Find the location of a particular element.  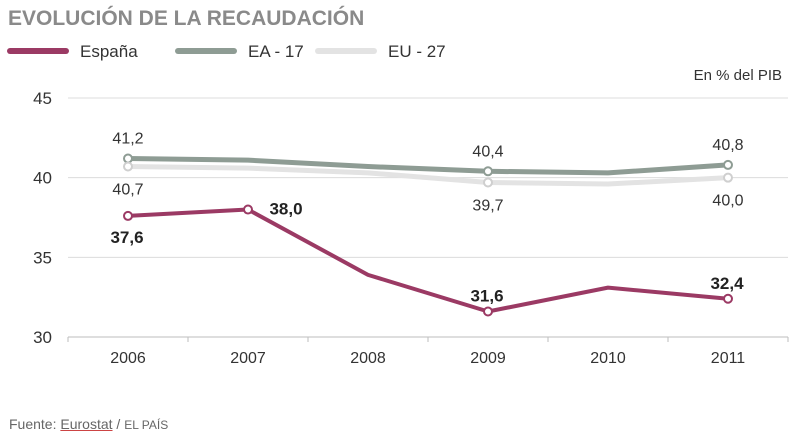

marker-eu27-2011 is located at coordinates (728, 177).